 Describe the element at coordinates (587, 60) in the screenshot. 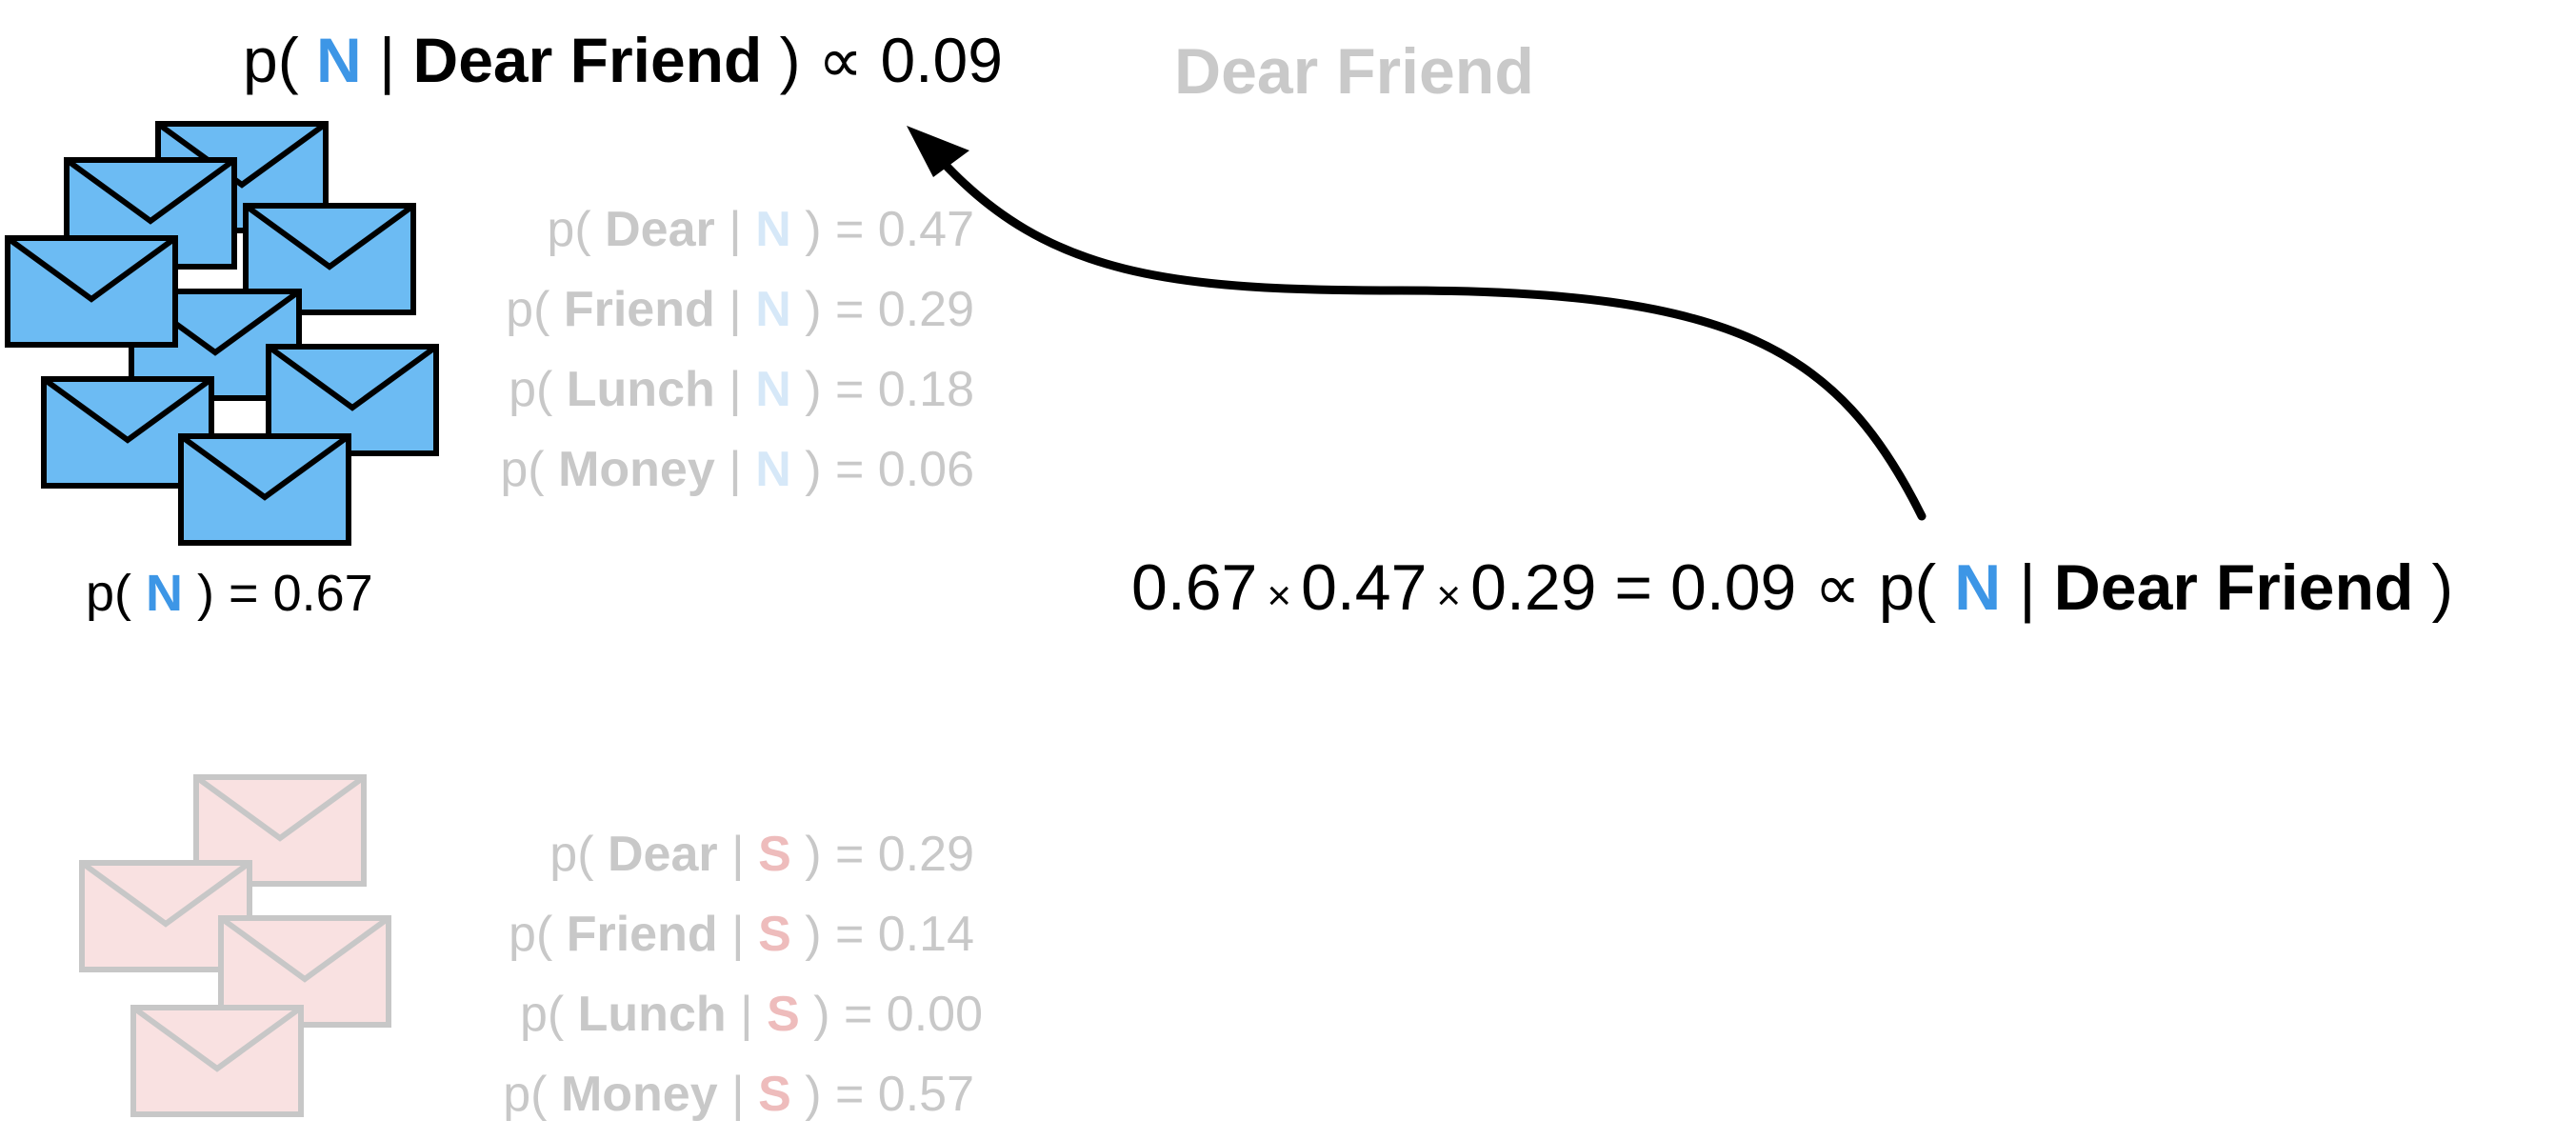

I see `title-words: Dear Friend` at that location.